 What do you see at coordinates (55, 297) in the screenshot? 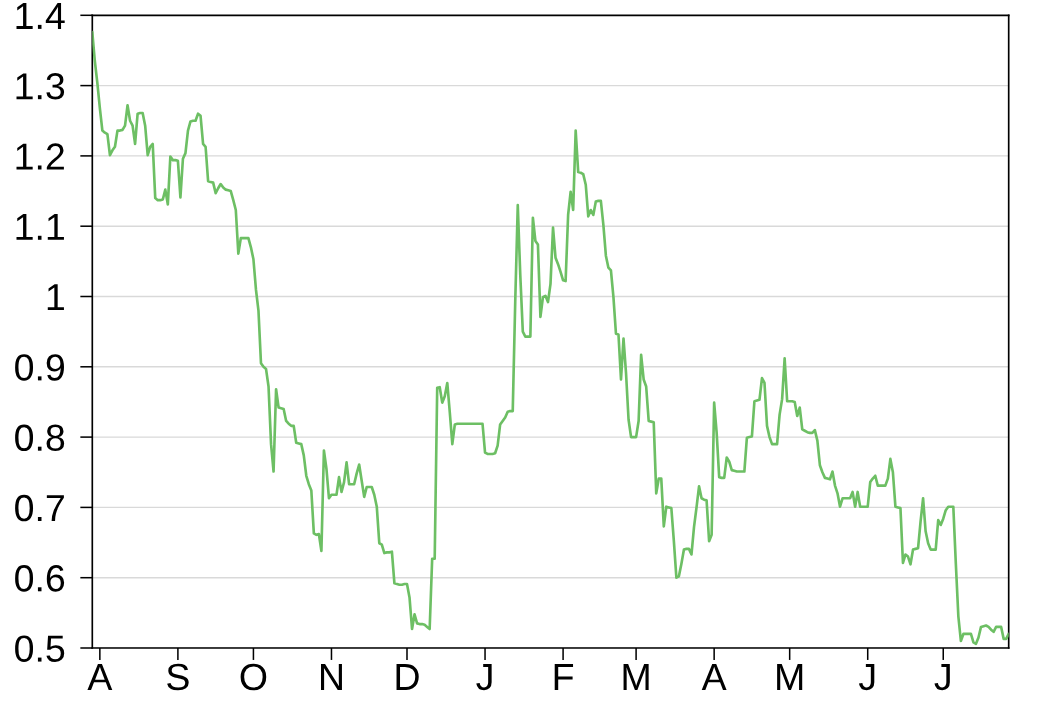
I see `y-tick-label: 1` at bounding box center [55, 297].